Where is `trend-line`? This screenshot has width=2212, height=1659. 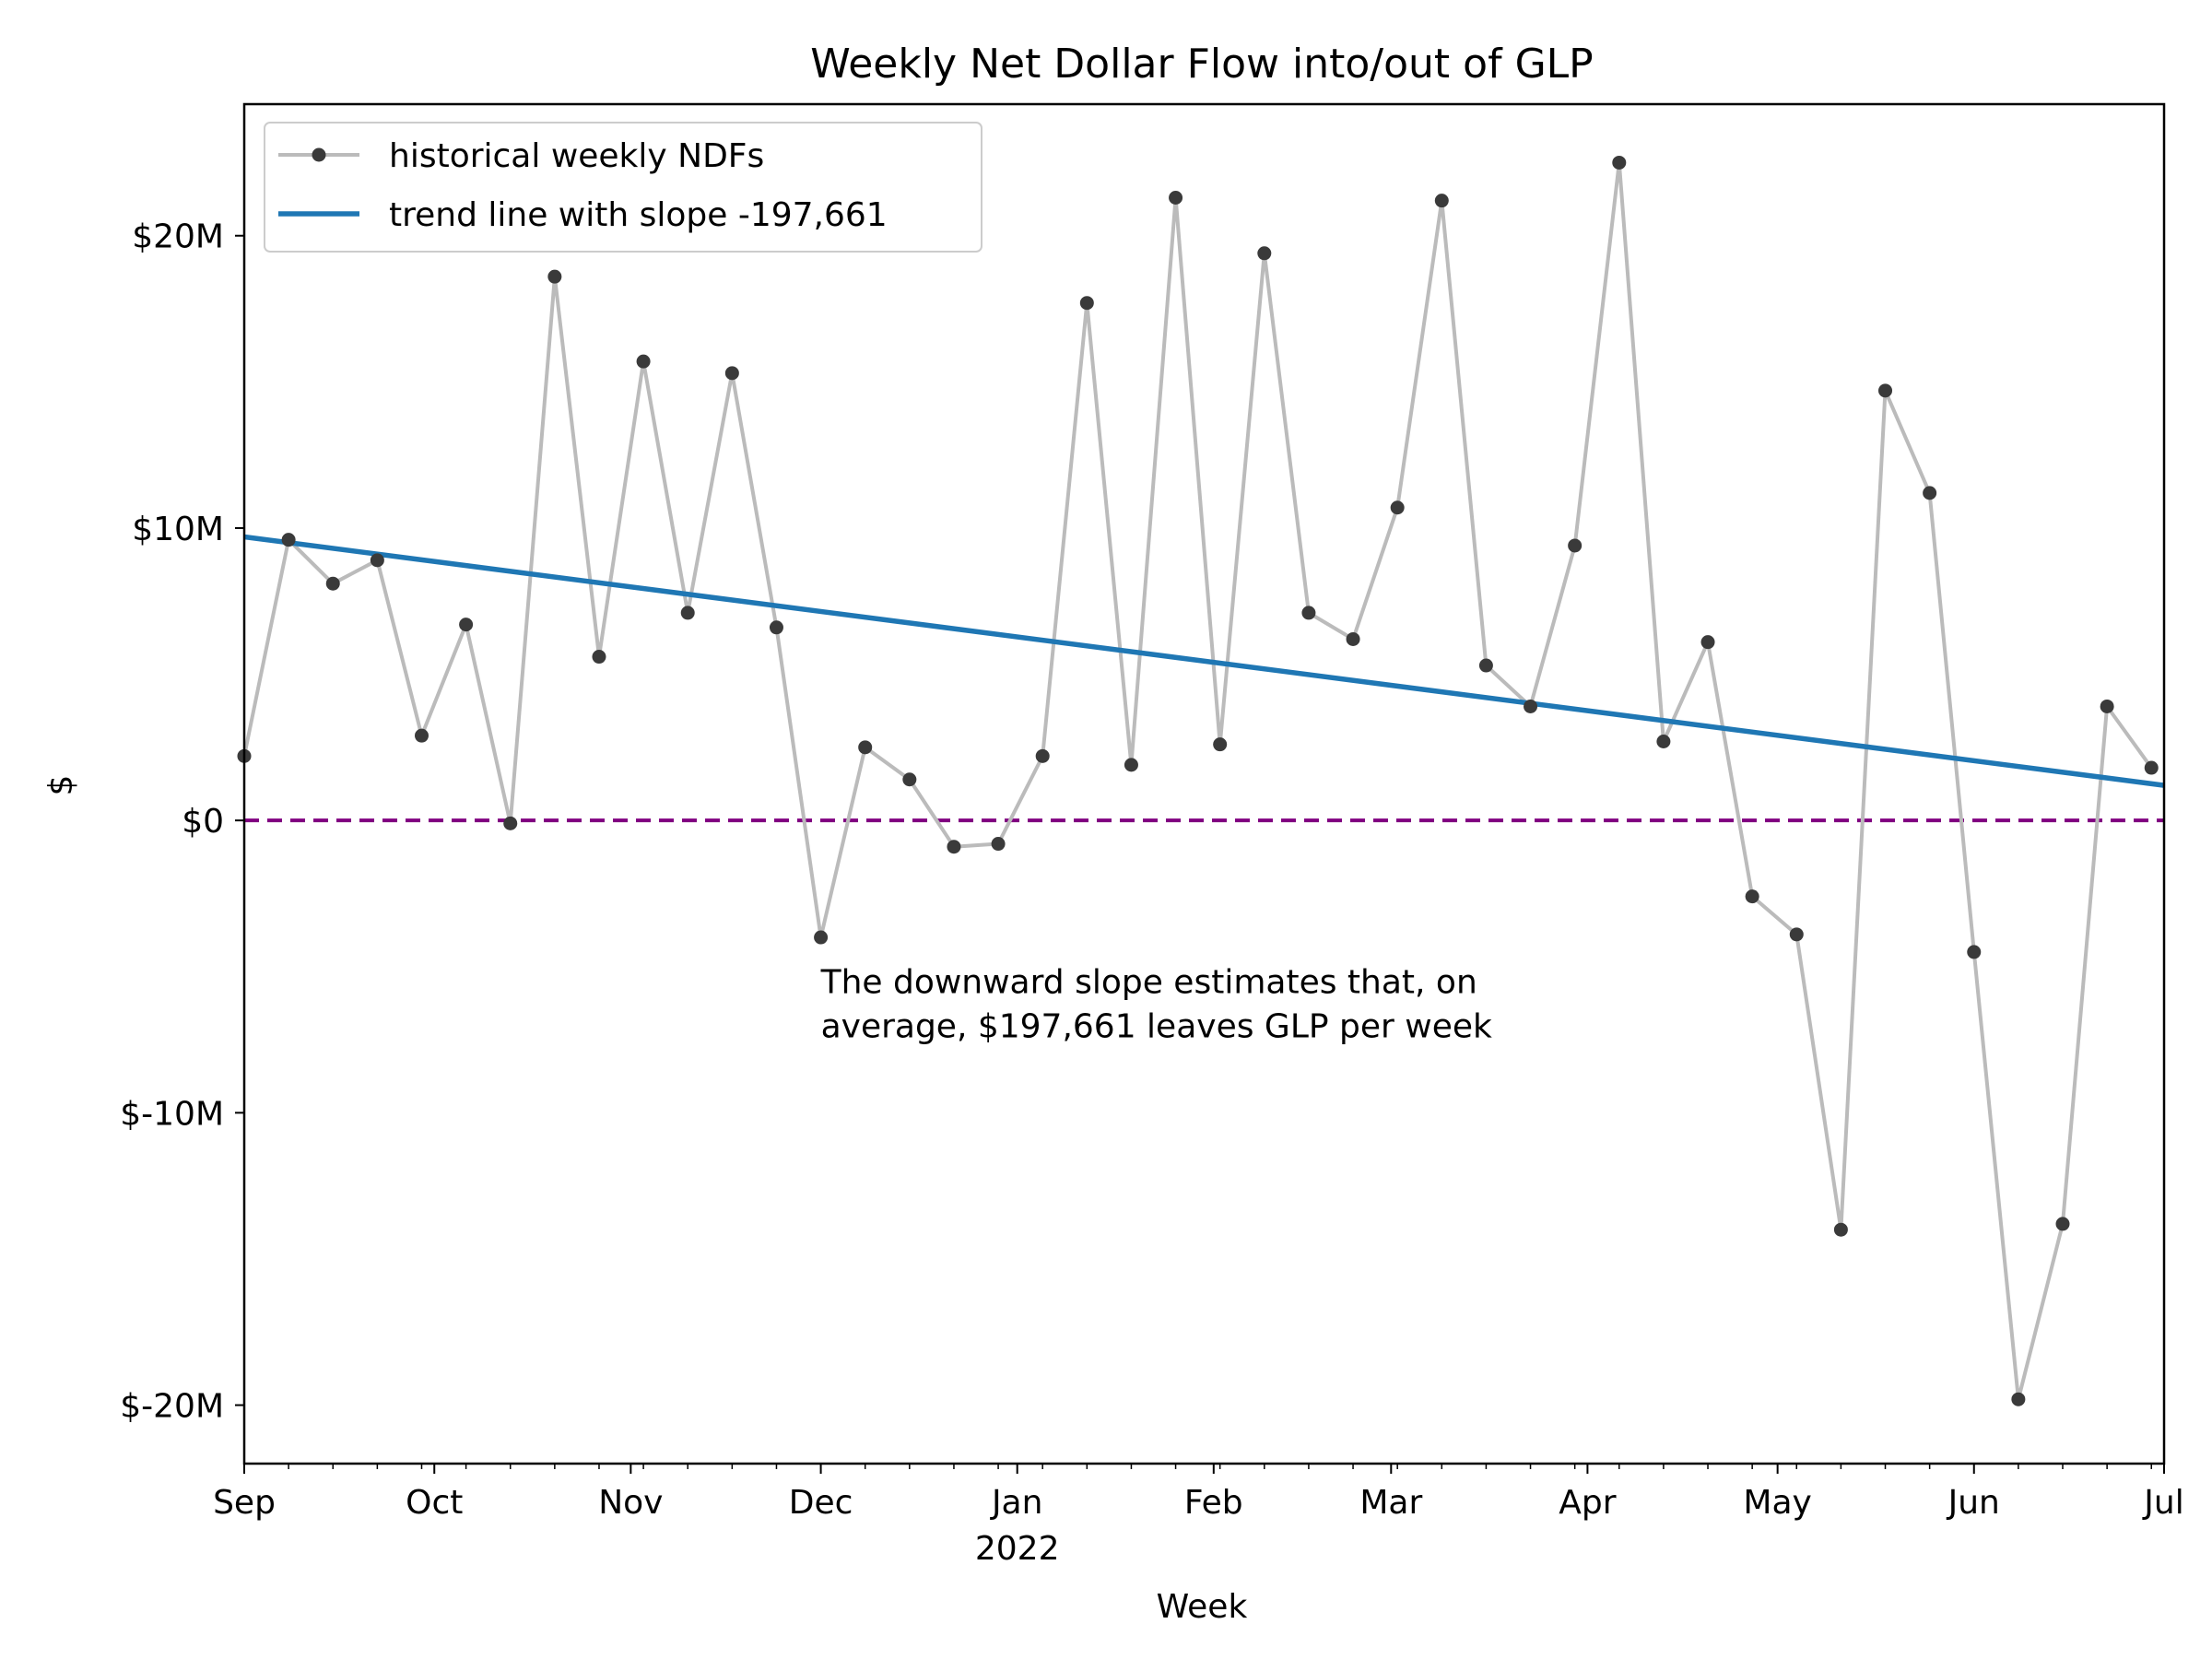 trend-line is located at coordinates (1204, 661).